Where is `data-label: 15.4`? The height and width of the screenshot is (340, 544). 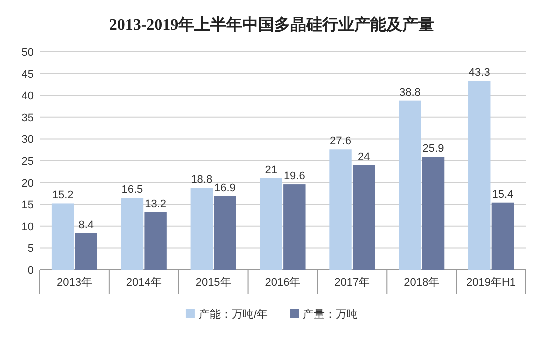
data-label: 15.4 is located at coordinates (503, 194).